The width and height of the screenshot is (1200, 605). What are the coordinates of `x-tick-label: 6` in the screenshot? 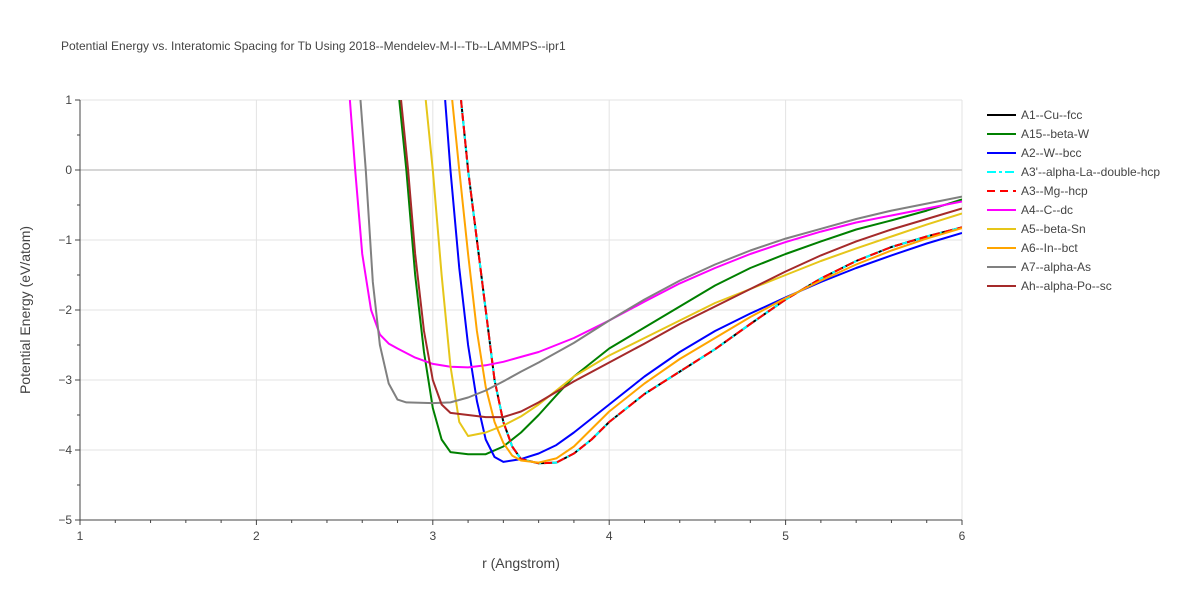 It's located at (962, 536).